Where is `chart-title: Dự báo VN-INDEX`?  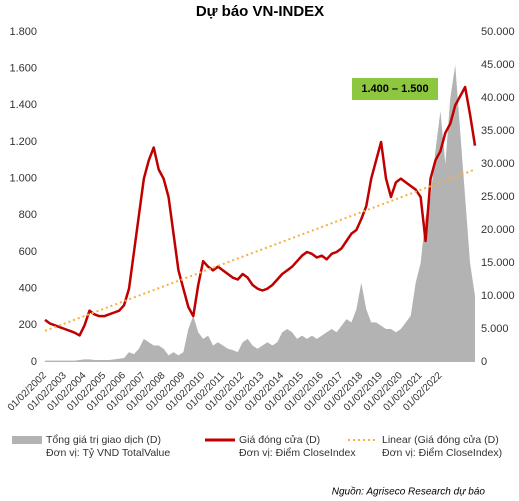
chart-title: Dự báo VN-INDEX is located at coordinates (260, 11).